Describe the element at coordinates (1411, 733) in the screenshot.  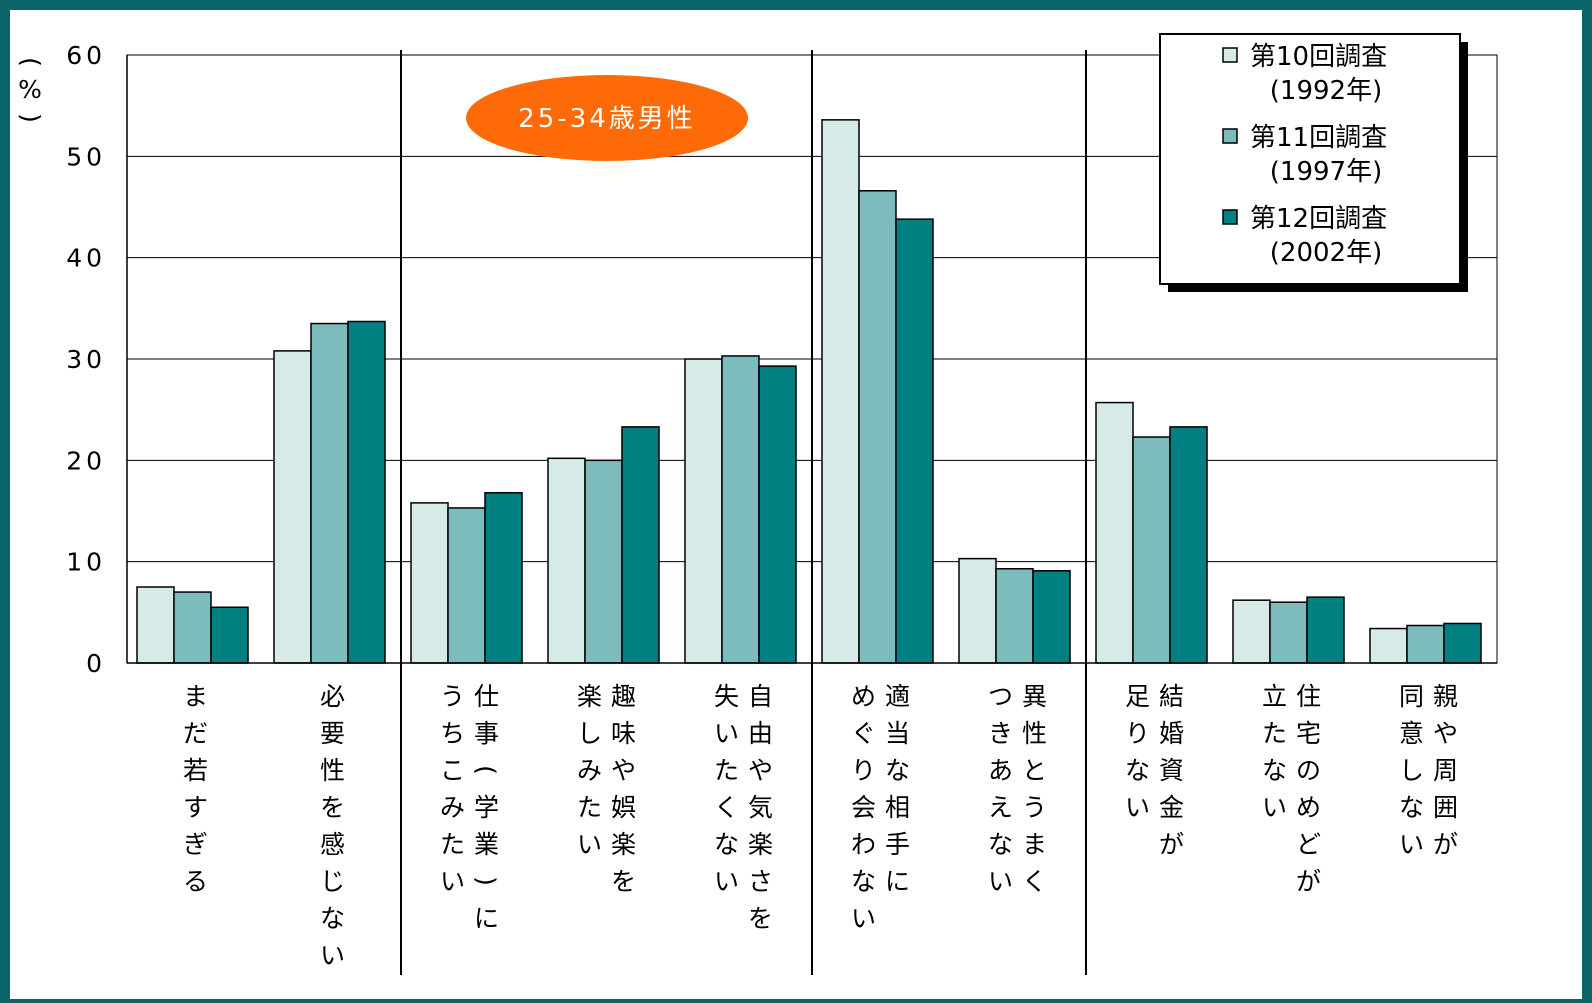
I see `category-label-char: 意` at that location.